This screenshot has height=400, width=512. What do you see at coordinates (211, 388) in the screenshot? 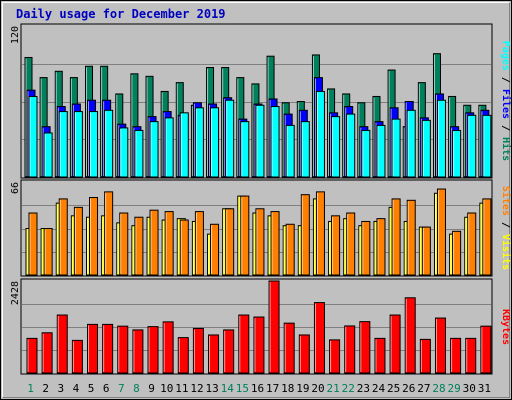
I see `x-tick-label-day-13: 13` at bounding box center [211, 388].